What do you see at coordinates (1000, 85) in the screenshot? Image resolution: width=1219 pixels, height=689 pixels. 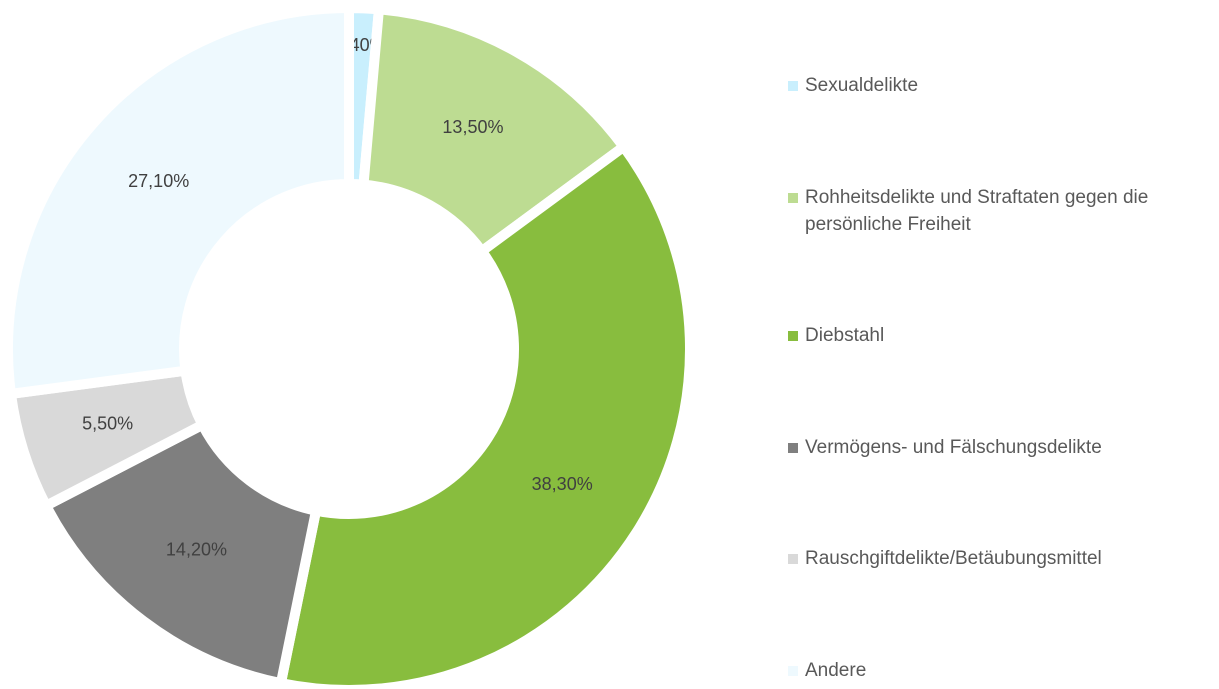 I see `legend-item: Sexualdelikte` at bounding box center [1000, 85].